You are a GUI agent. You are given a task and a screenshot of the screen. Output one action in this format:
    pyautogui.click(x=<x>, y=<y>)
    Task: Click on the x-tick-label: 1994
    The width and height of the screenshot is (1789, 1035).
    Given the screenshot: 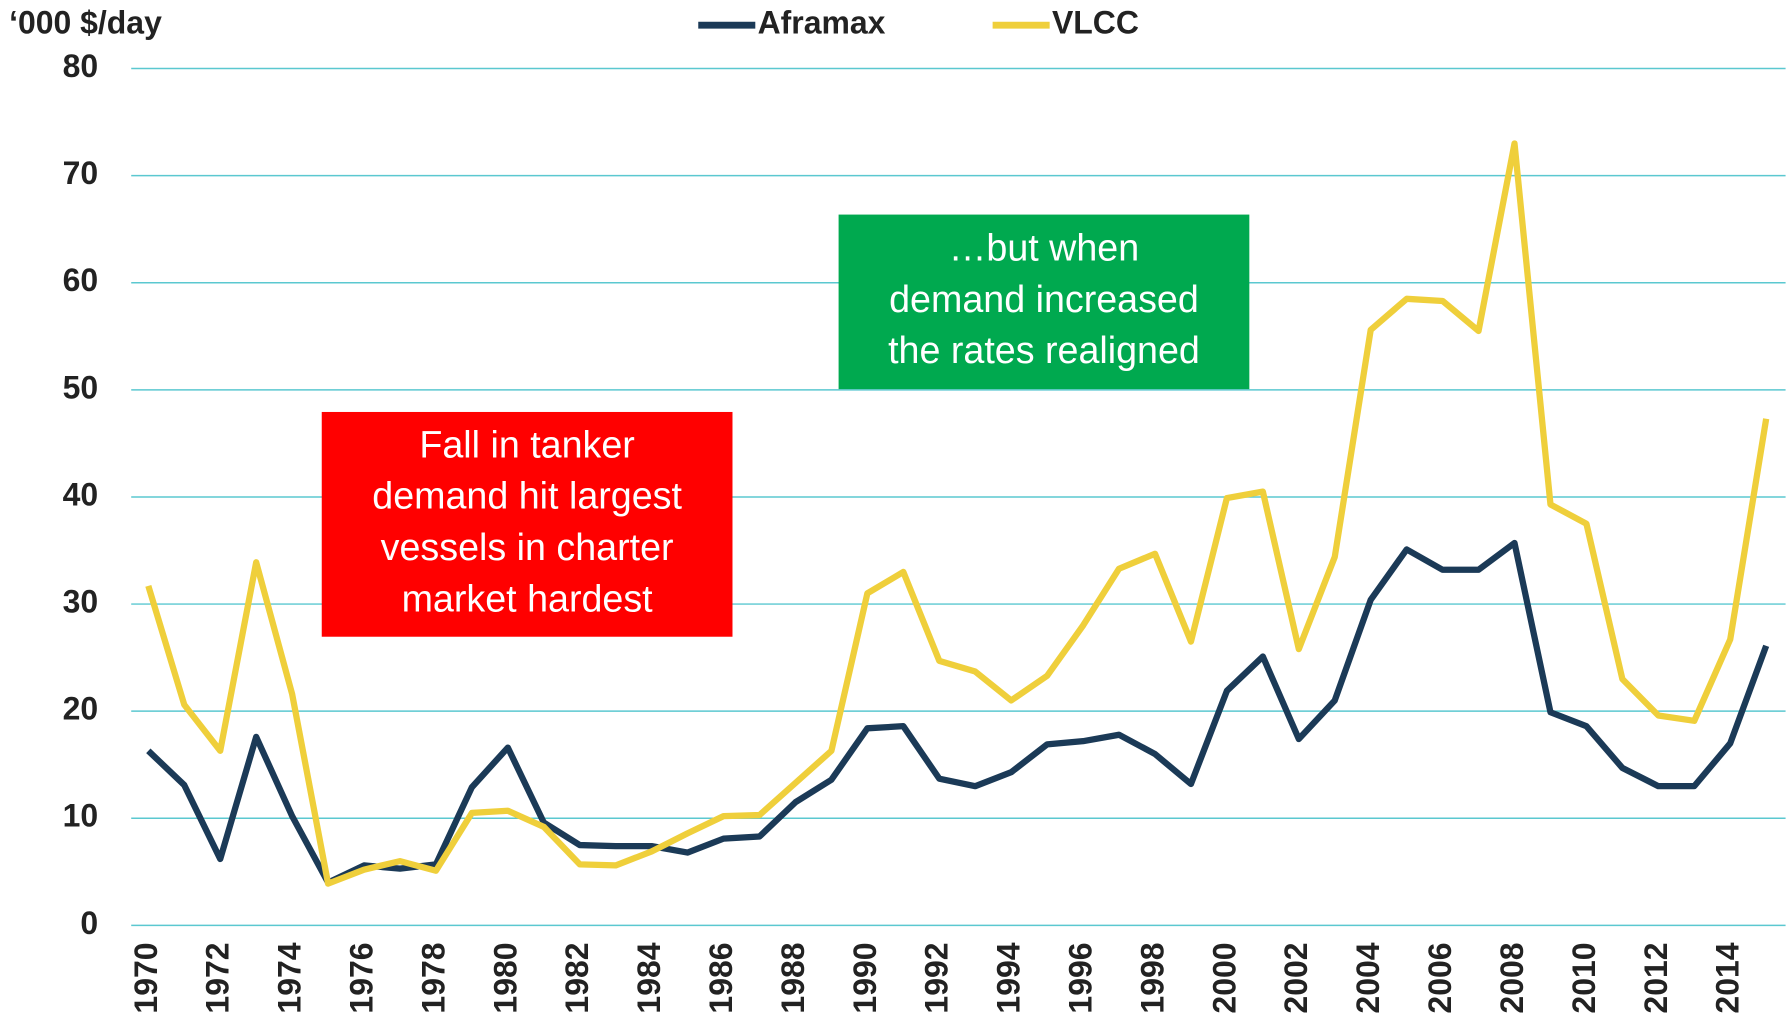 What is the action you would take?
    pyautogui.click(x=1009, y=977)
    